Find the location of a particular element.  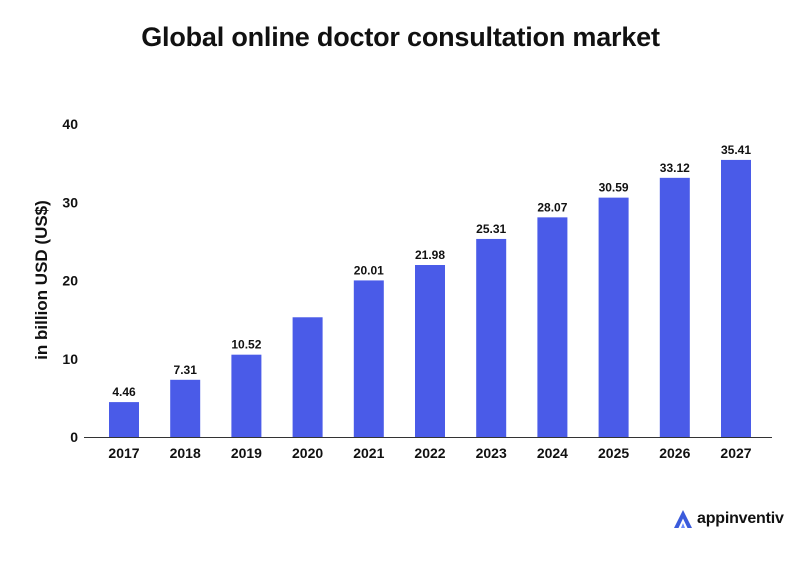

x-tick-label-2024: 2024 is located at coordinates (552, 453).